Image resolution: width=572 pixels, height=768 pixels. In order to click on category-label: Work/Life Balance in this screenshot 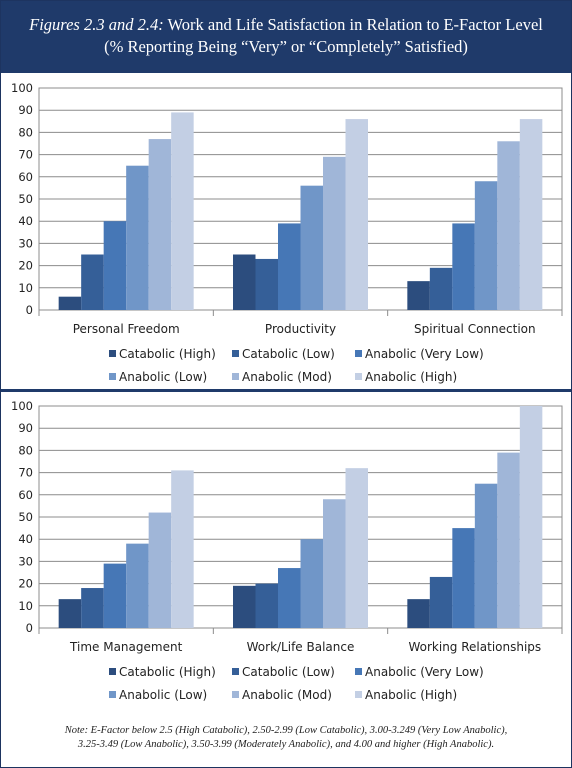, I will do `click(301, 647)`.